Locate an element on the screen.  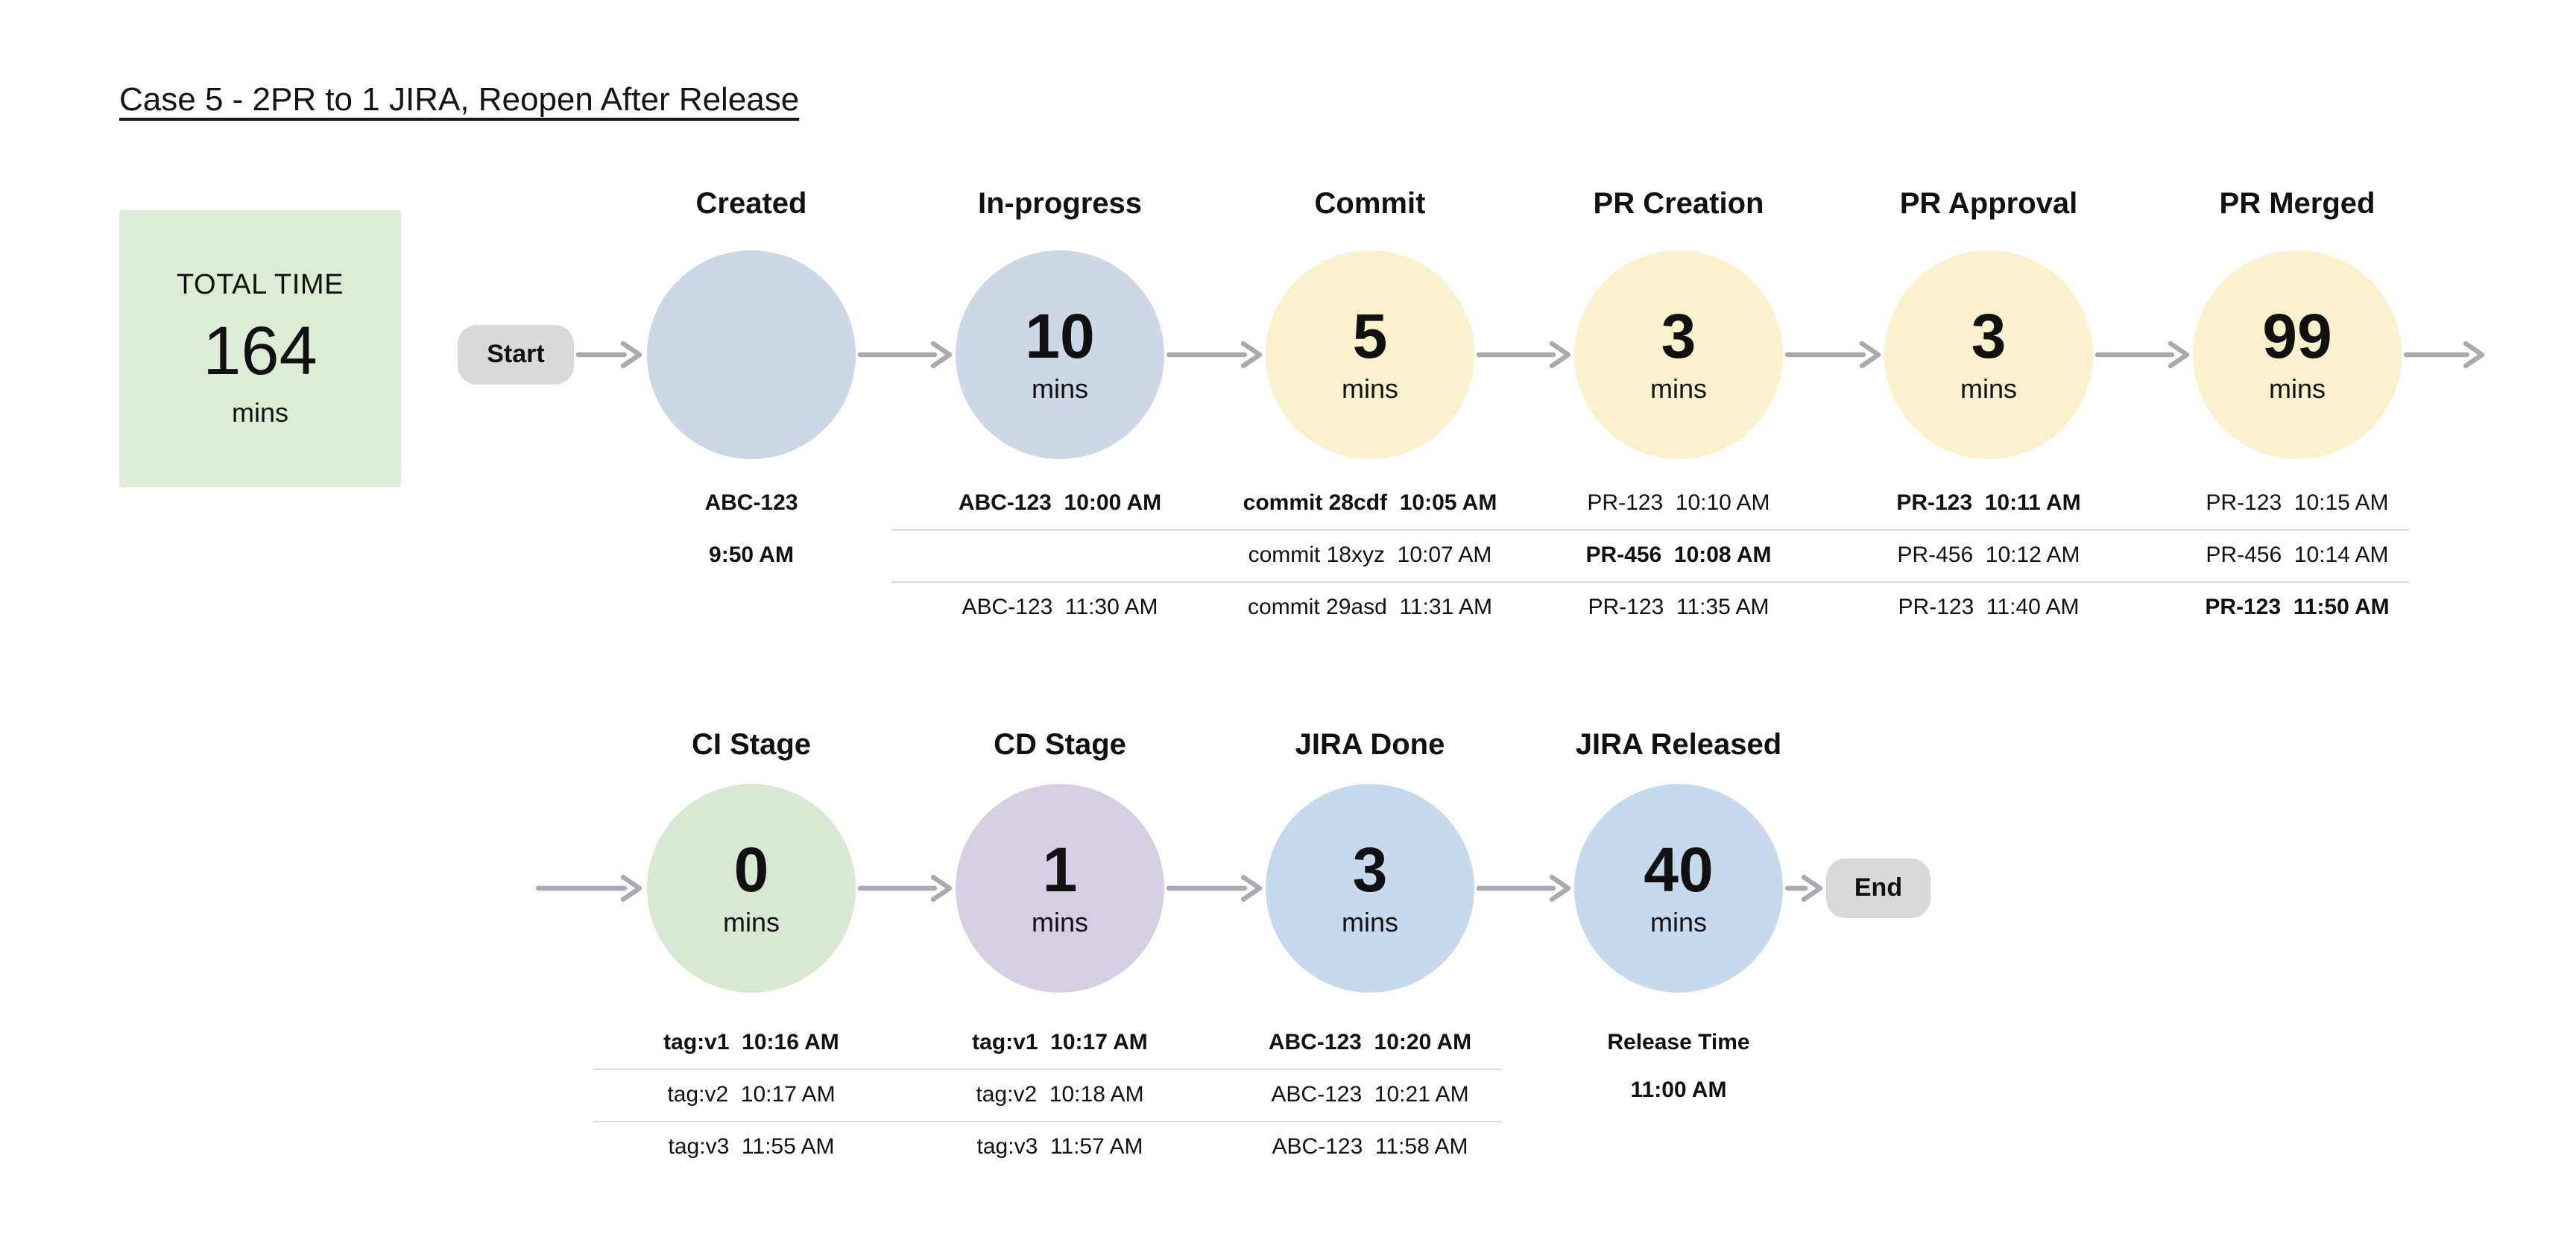
total-time-unit: mins is located at coordinates (259, 412).